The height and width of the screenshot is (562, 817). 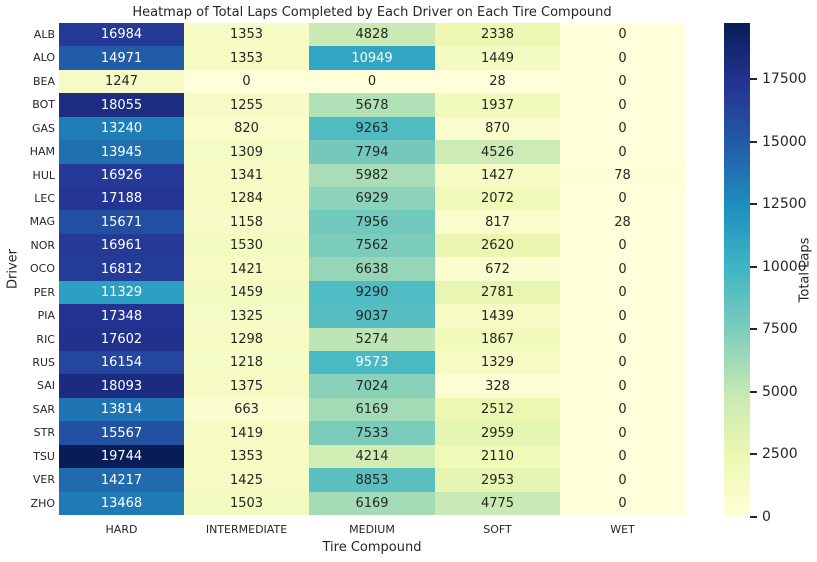 I want to click on heatmap-cell: 2512, so click(x=497, y=409).